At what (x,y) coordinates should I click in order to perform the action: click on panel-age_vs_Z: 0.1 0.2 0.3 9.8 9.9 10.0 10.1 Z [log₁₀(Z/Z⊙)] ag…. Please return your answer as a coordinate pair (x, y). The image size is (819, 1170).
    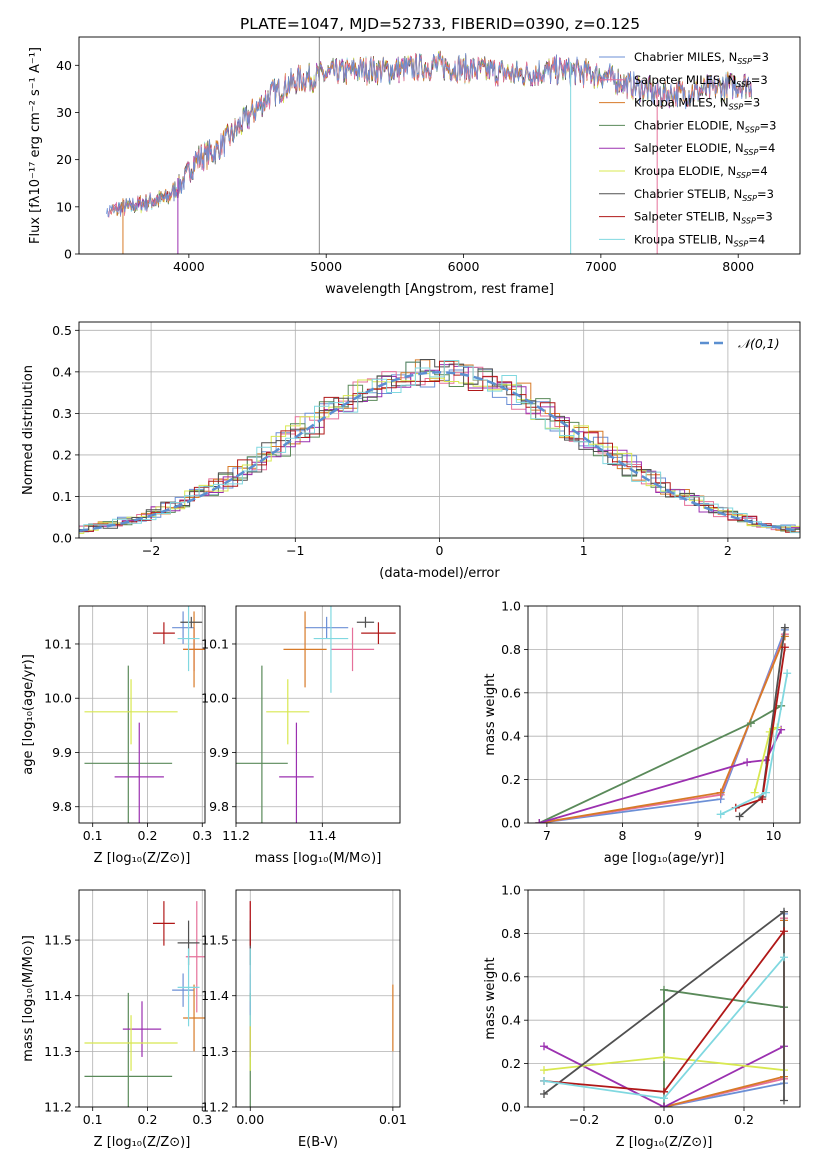
    Looking at the image, I should click on (116, 735).